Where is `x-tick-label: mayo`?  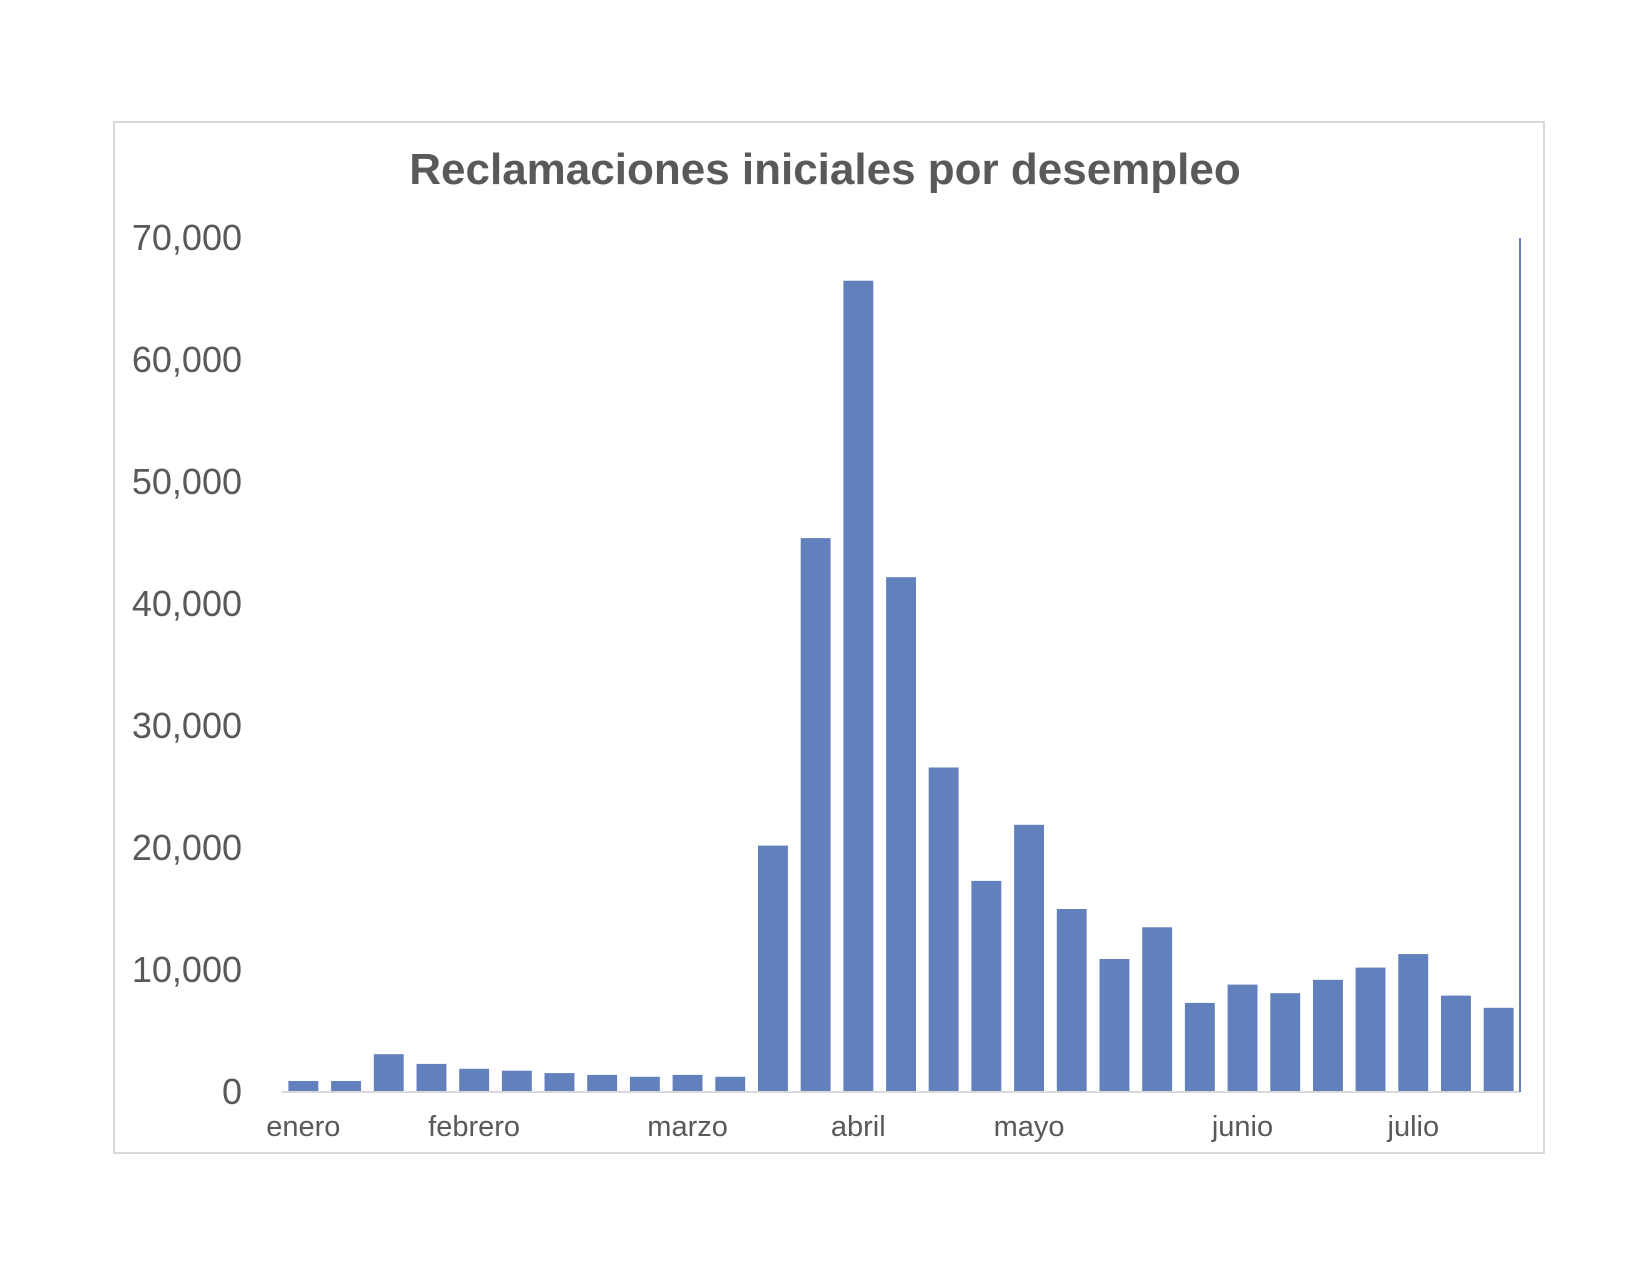 x-tick-label: mayo is located at coordinates (1029, 1127).